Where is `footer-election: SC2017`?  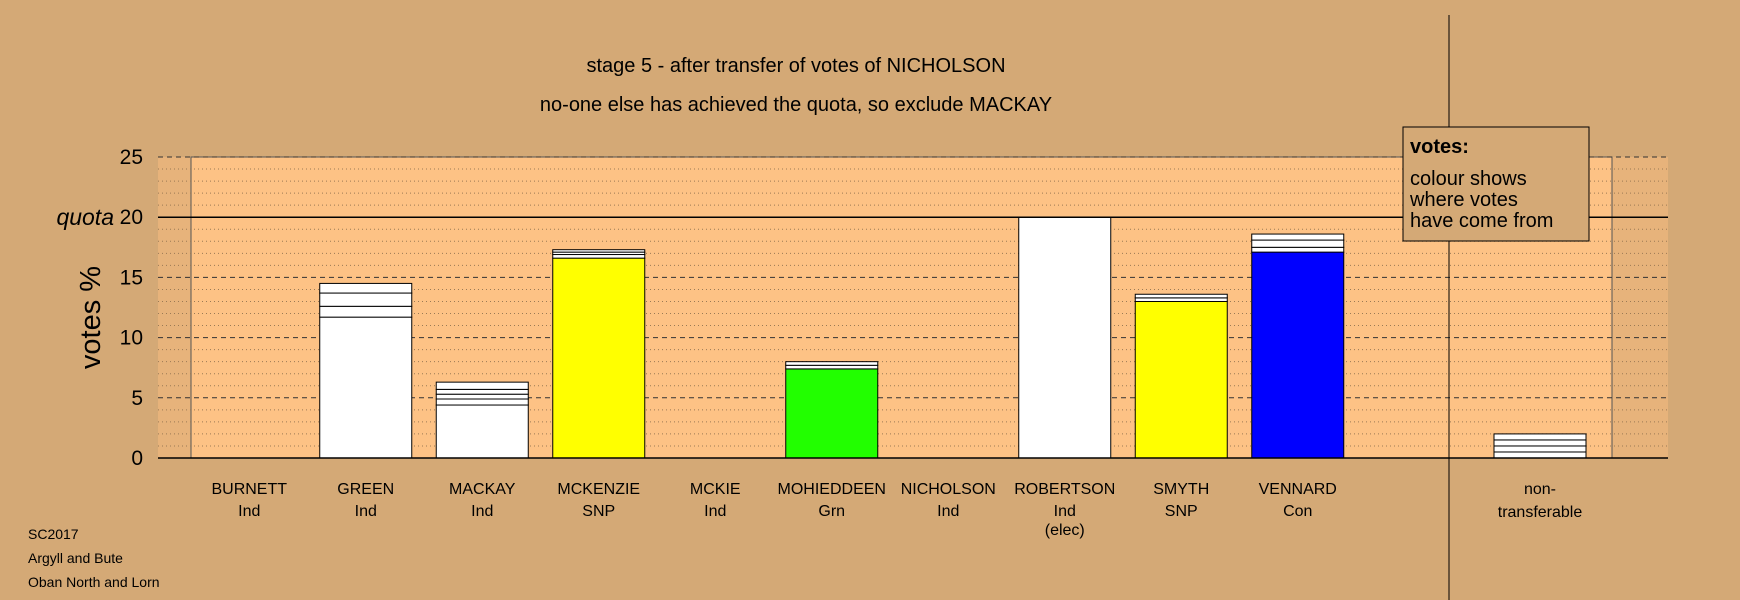 footer-election: SC2017 is located at coordinates (53, 534).